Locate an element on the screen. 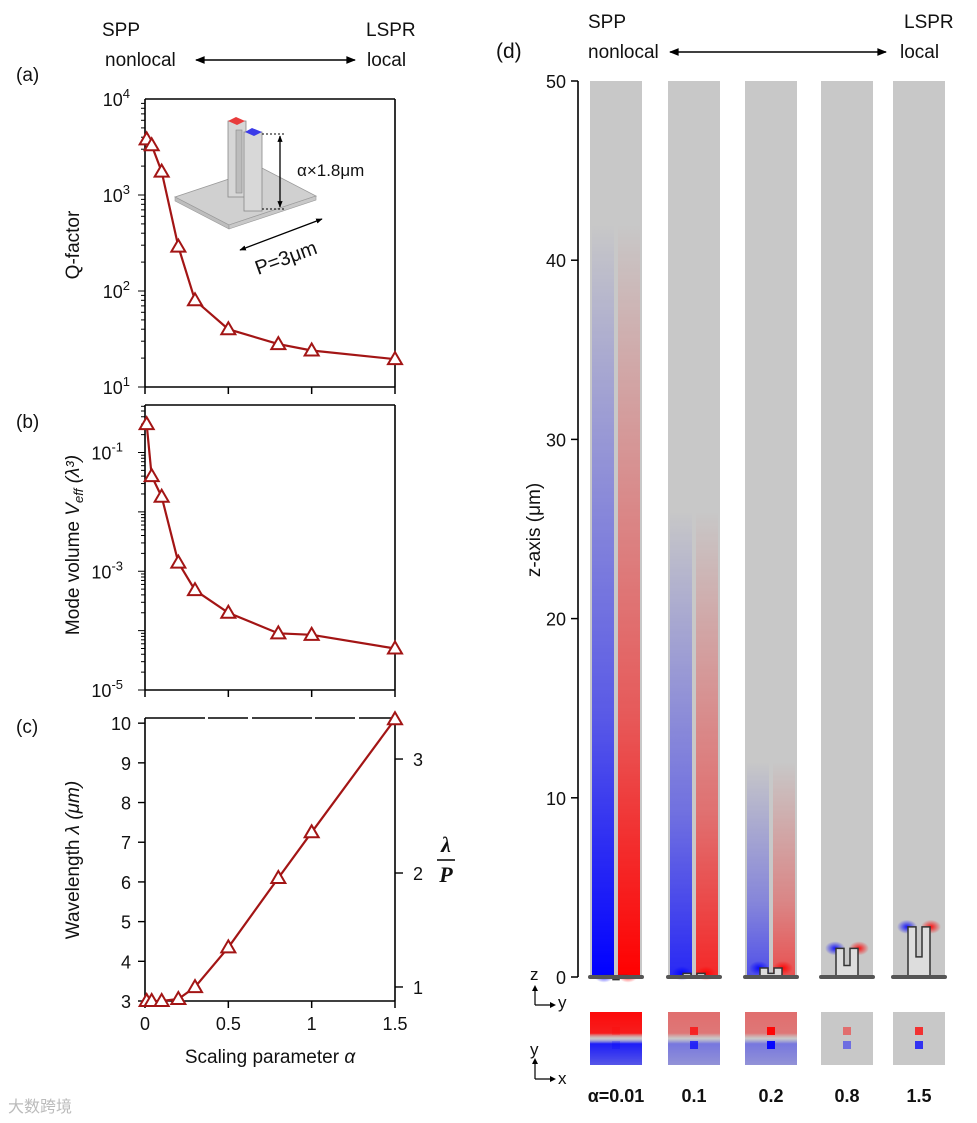 Image resolution: width=977 pixels, height=1123 pixels. y-tick-label: 8 is located at coordinates (126, 804).